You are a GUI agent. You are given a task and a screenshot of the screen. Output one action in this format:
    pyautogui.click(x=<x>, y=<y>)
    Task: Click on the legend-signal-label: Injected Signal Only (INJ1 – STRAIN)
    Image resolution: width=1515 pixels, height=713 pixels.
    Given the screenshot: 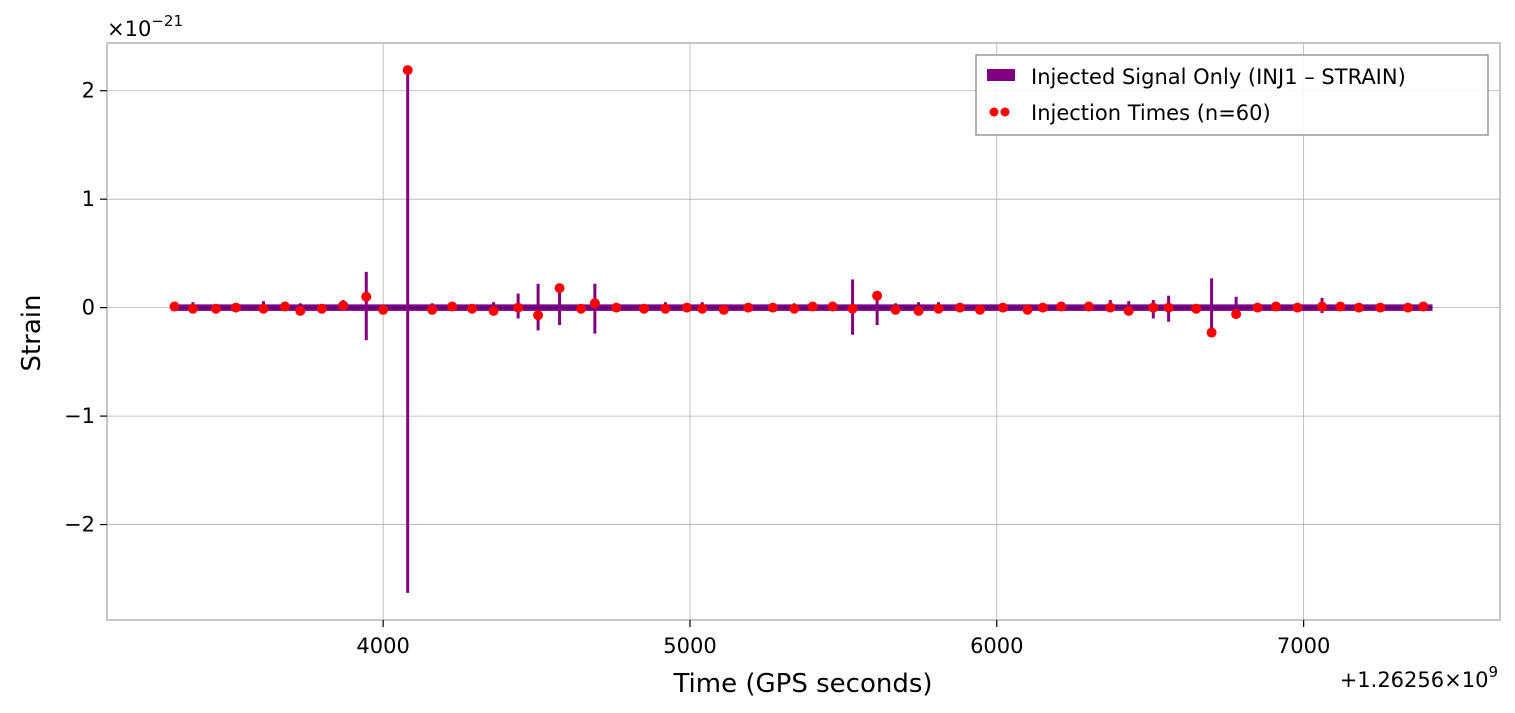 What is the action you would take?
    pyautogui.click(x=1218, y=77)
    